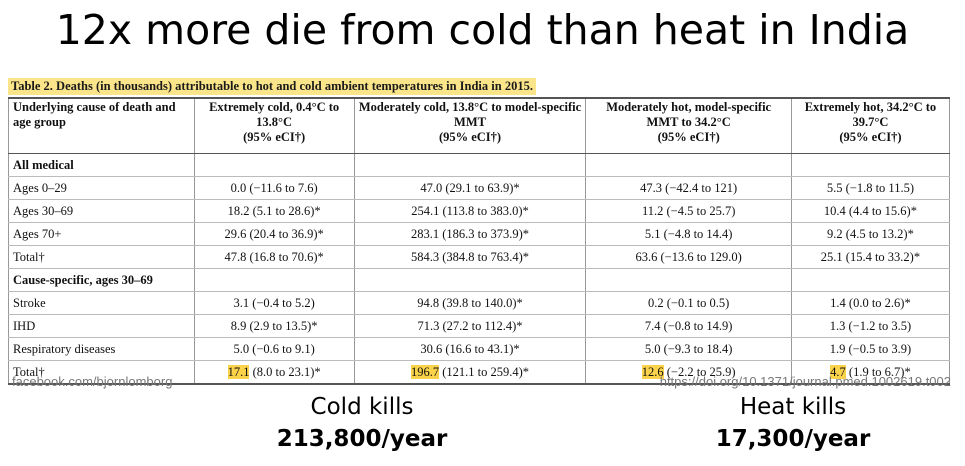  What do you see at coordinates (92, 381) in the screenshot?
I see `source: facebook.com/bjornlomborg` at bounding box center [92, 381].